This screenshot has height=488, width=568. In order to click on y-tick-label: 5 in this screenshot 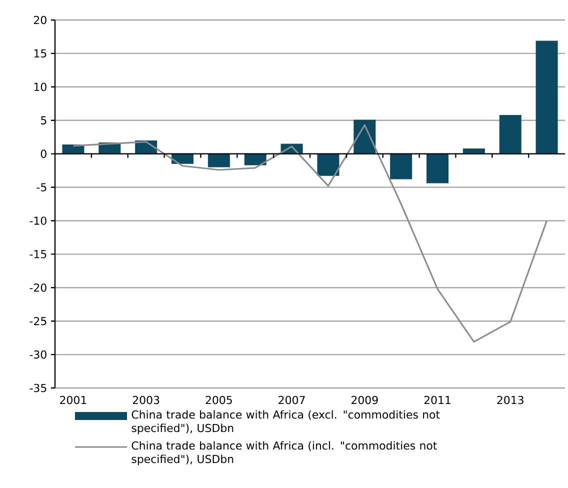, I will do `click(43, 120)`.